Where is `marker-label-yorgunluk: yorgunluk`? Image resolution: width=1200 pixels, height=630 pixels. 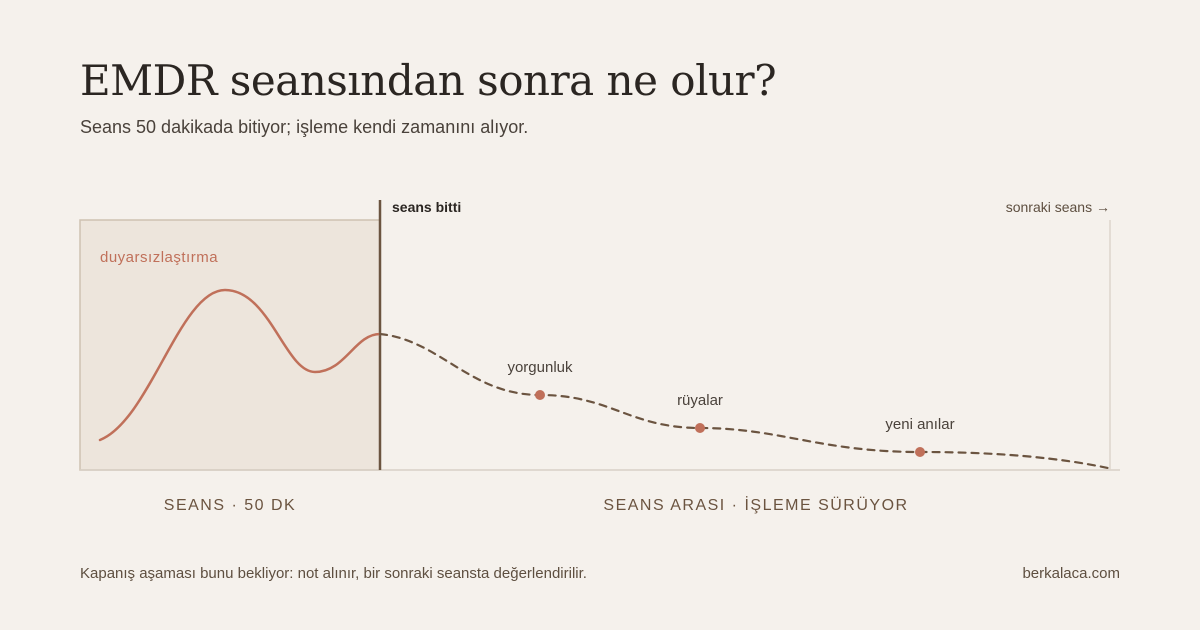 marker-label-yorgunluk: yorgunluk is located at coordinates (540, 367).